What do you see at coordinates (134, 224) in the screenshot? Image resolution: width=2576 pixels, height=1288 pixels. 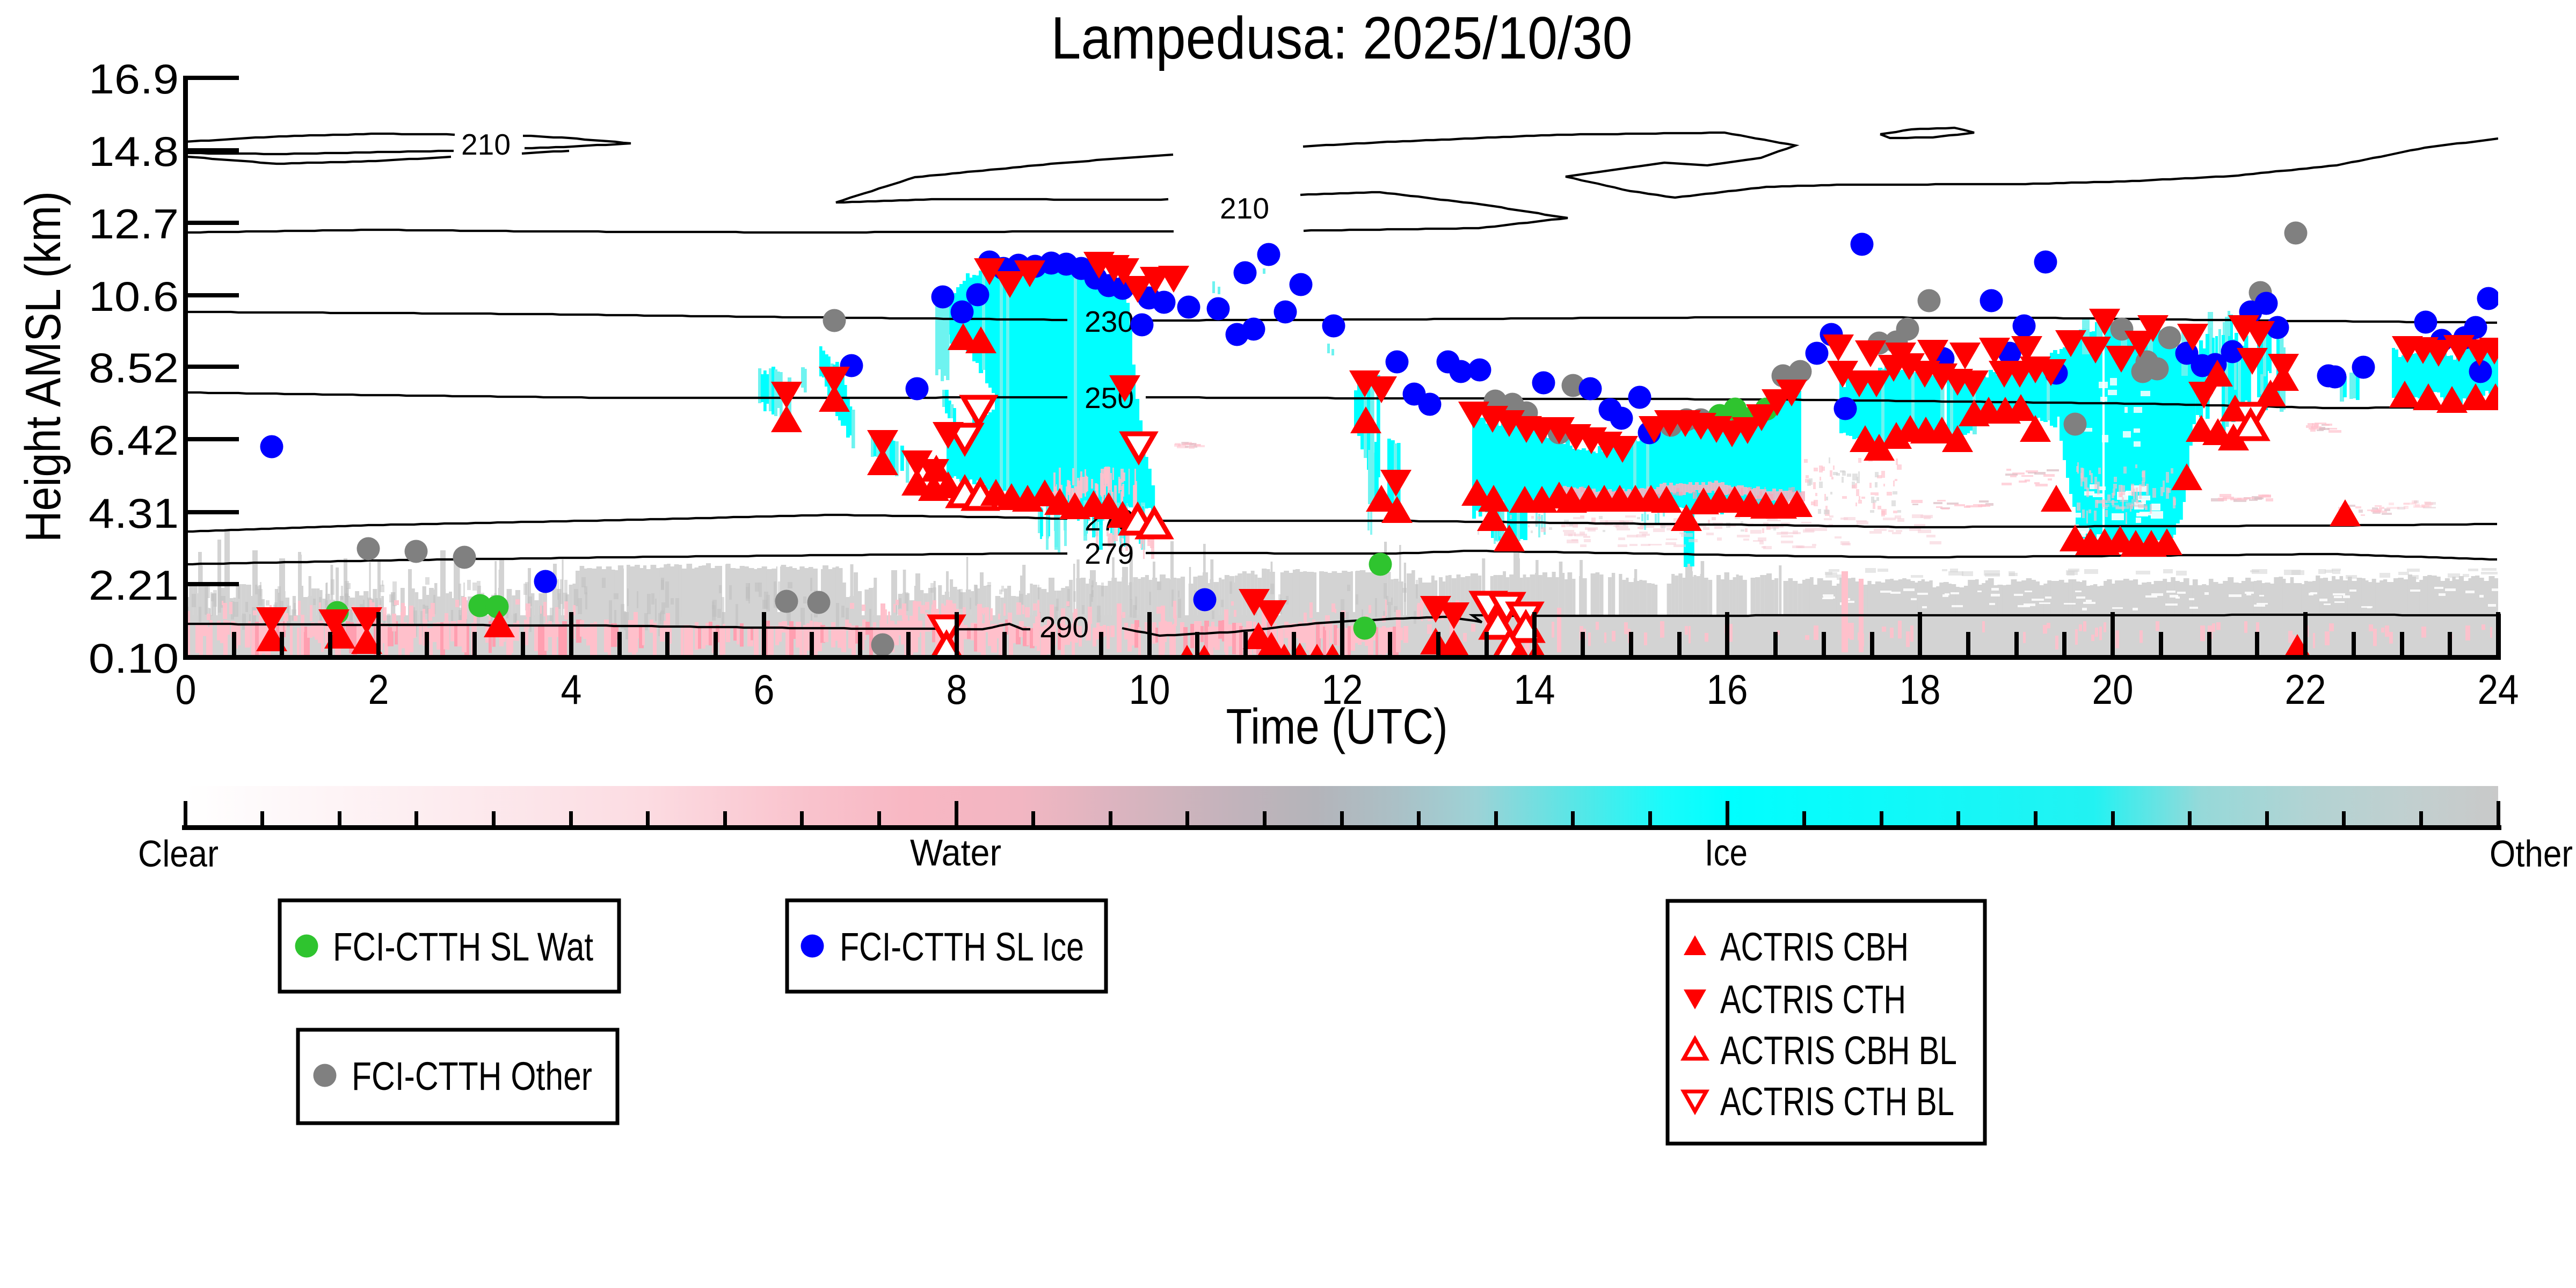 I see `svg-text: 12.7` at bounding box center [134, 224].